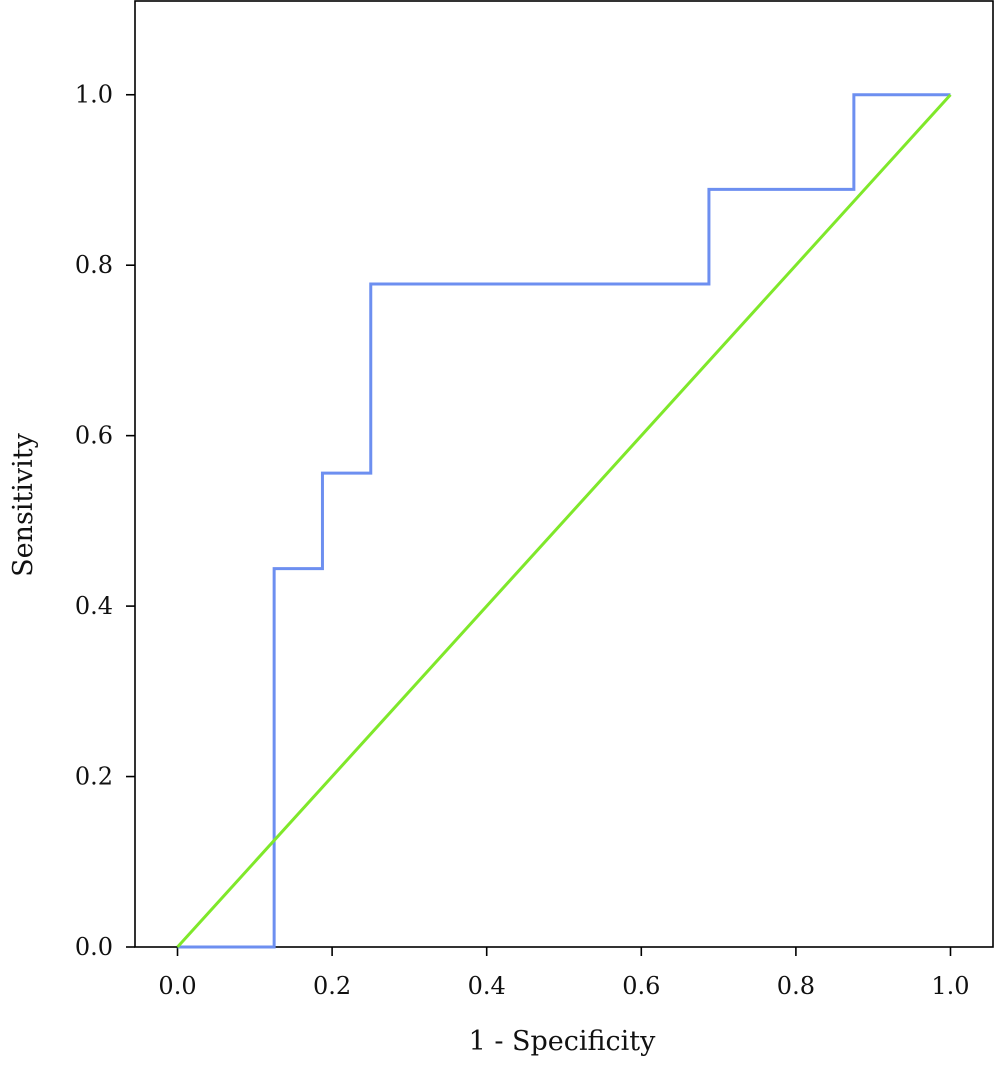 This screenshot has width=1000, height=1078. What do you see at coordinates (94, 606) in the screenshot?
I see `y-tick-label: 0.4` at bounding box center [94, 606].